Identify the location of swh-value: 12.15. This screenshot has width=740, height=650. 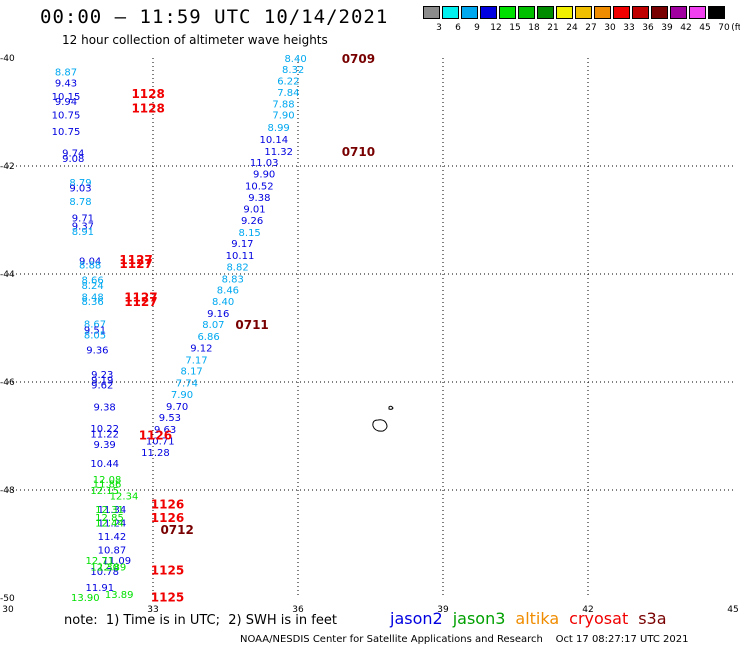
(104, 491).